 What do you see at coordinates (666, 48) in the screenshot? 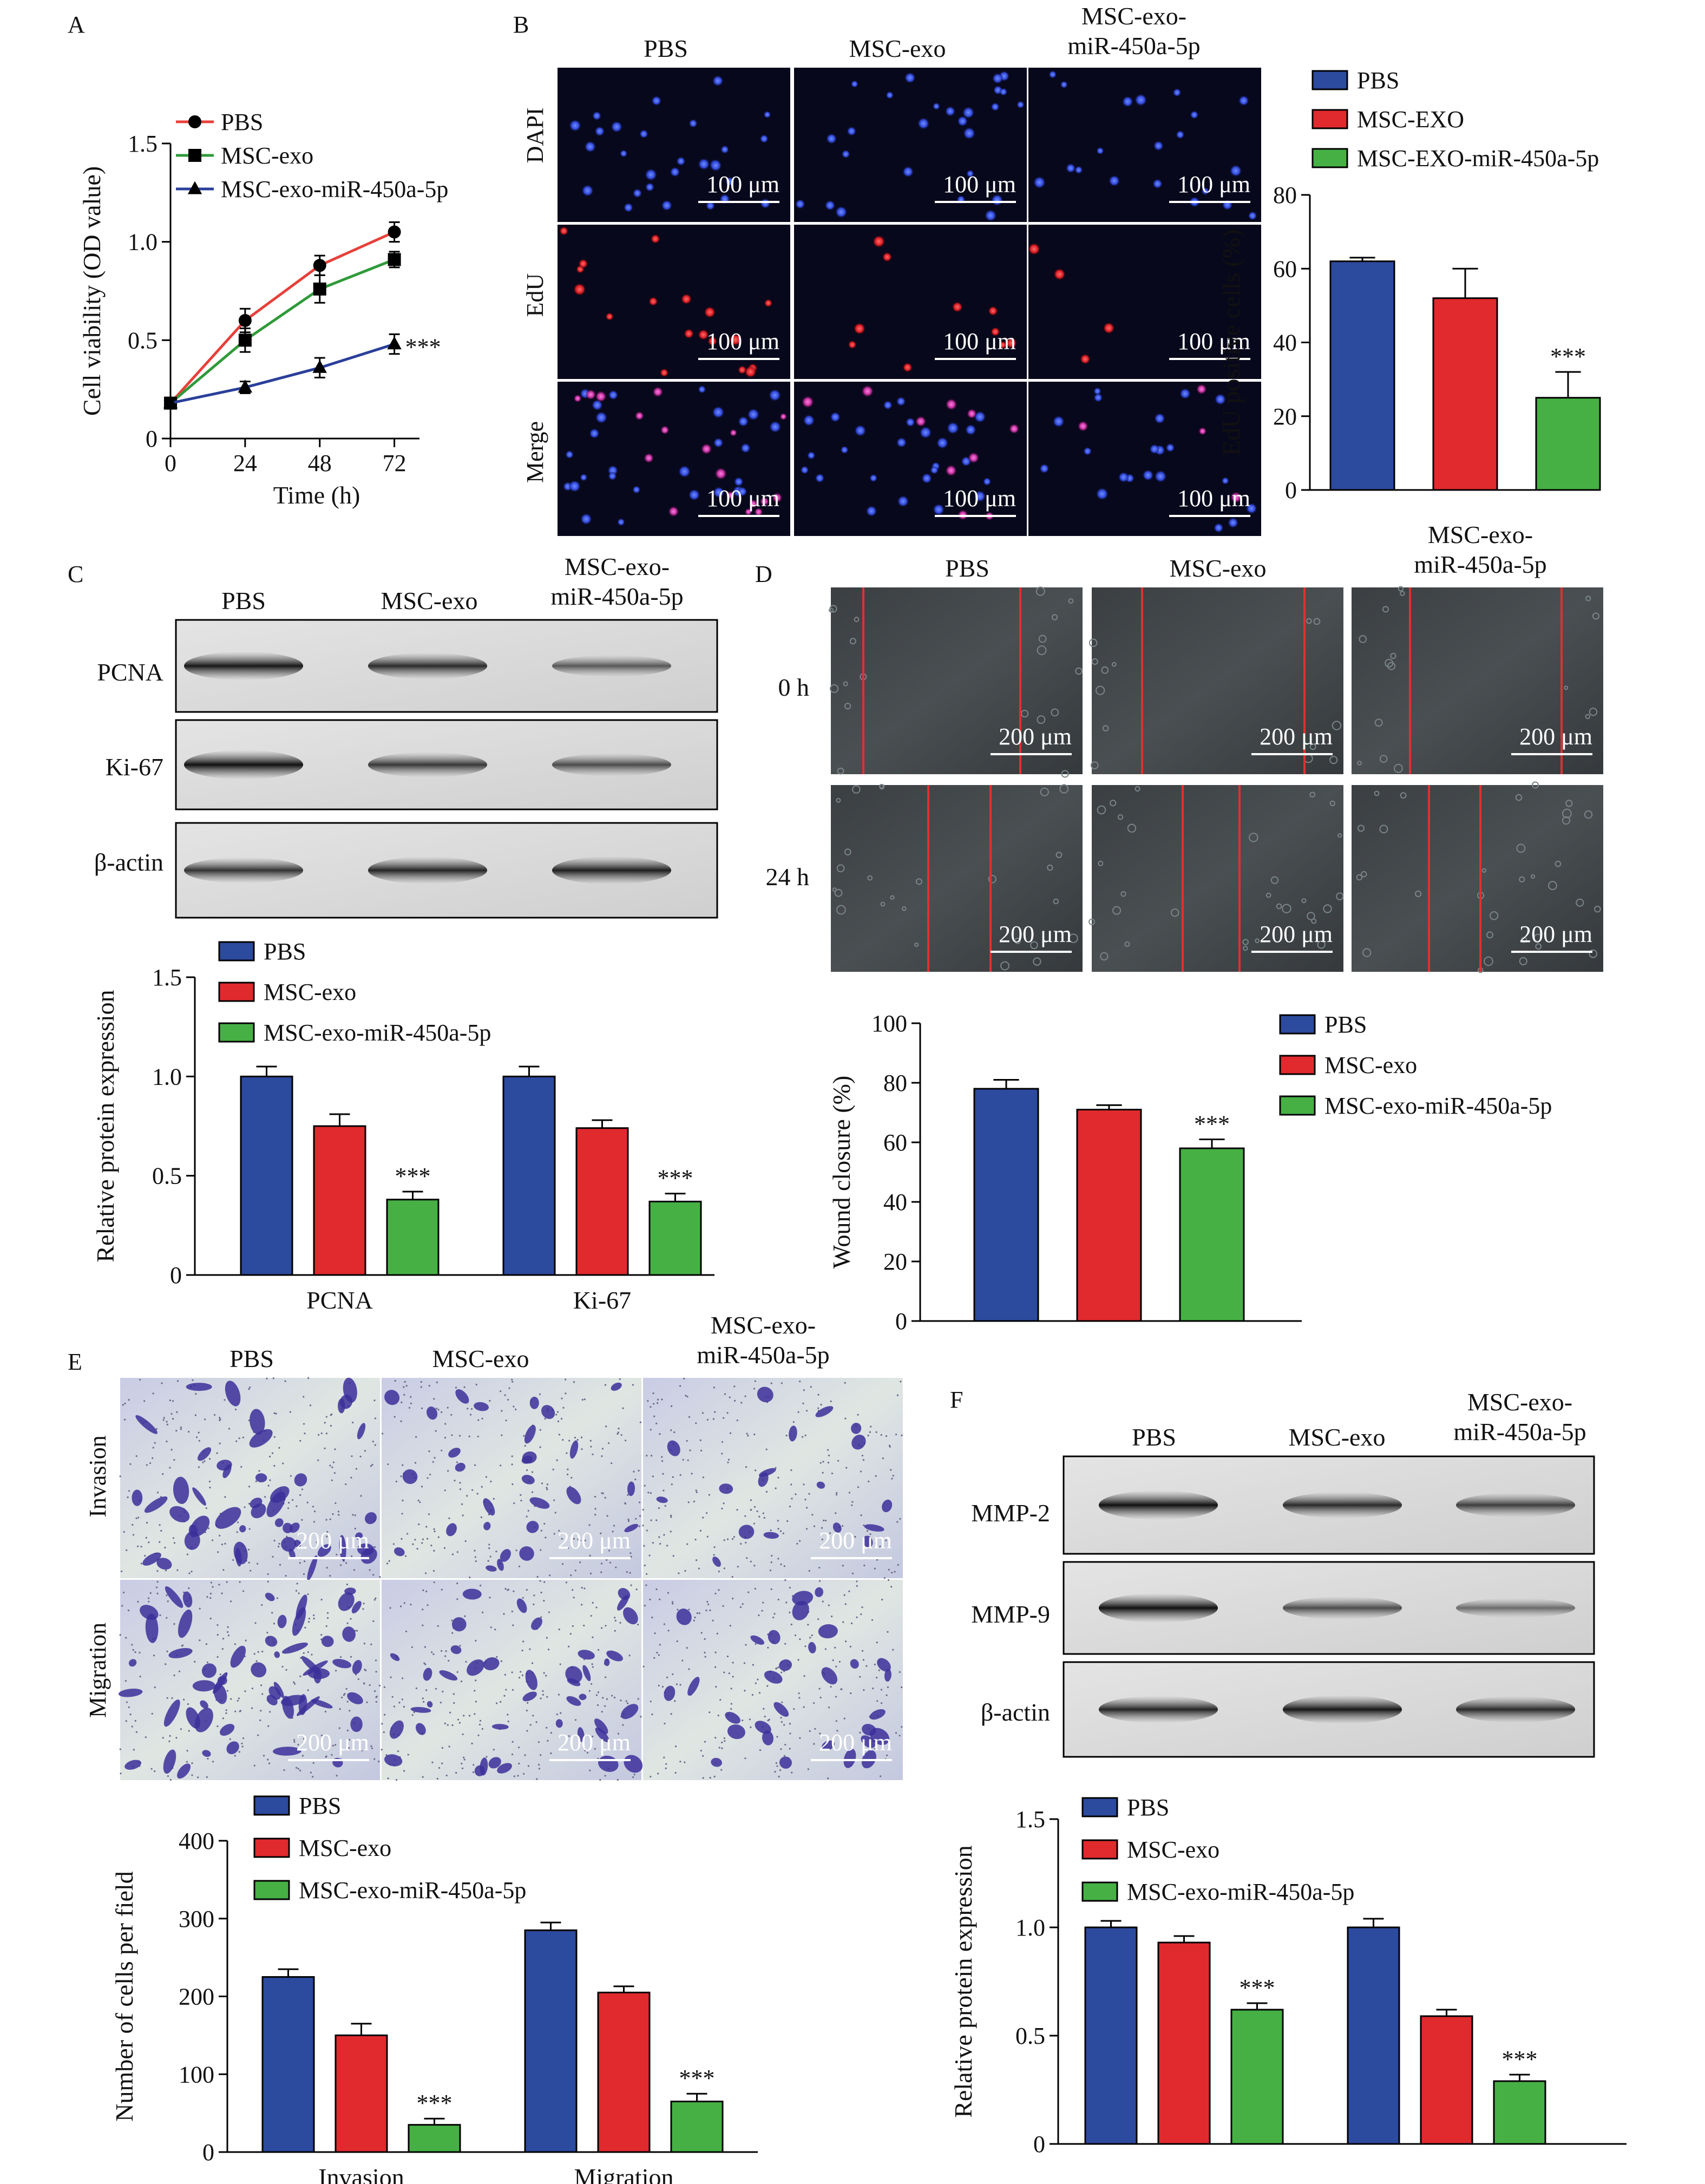
I see `column-header-pbs: PBS` at bounding box center [666, 48].